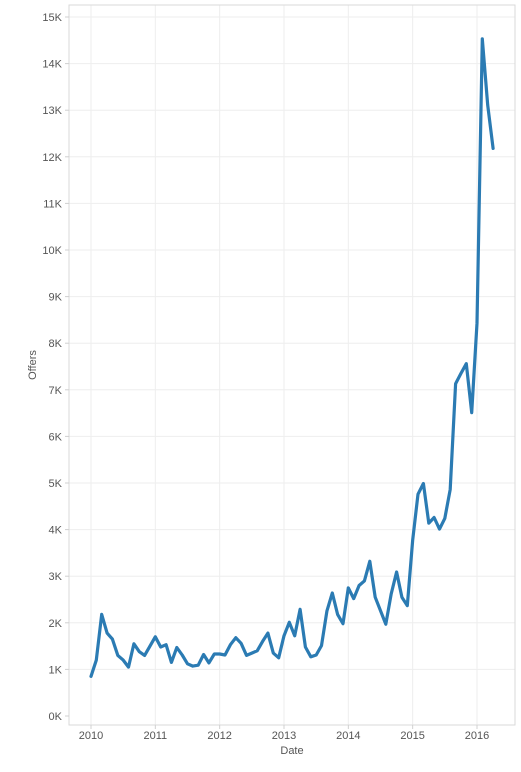  Describe the element at coordinates (52, 251) in the screenshot. I see `y-tick-label: 10K` at that location.